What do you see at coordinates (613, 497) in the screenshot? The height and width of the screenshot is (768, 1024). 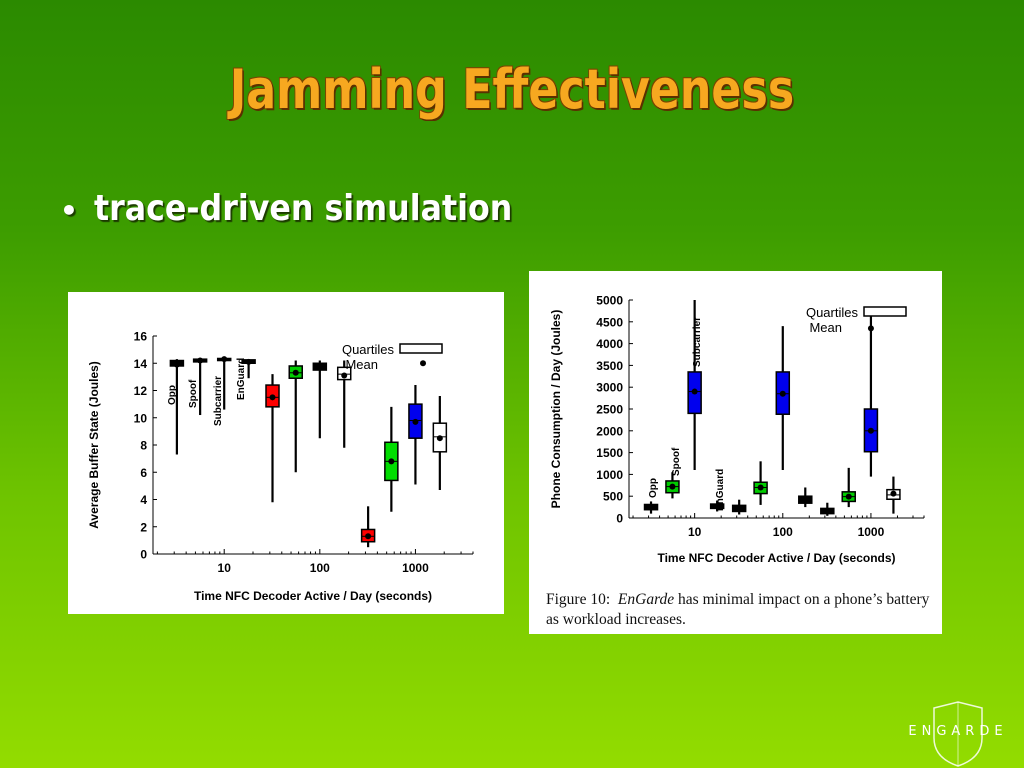 I see `y-tick-label: 500` at bounding box center [613, 497].